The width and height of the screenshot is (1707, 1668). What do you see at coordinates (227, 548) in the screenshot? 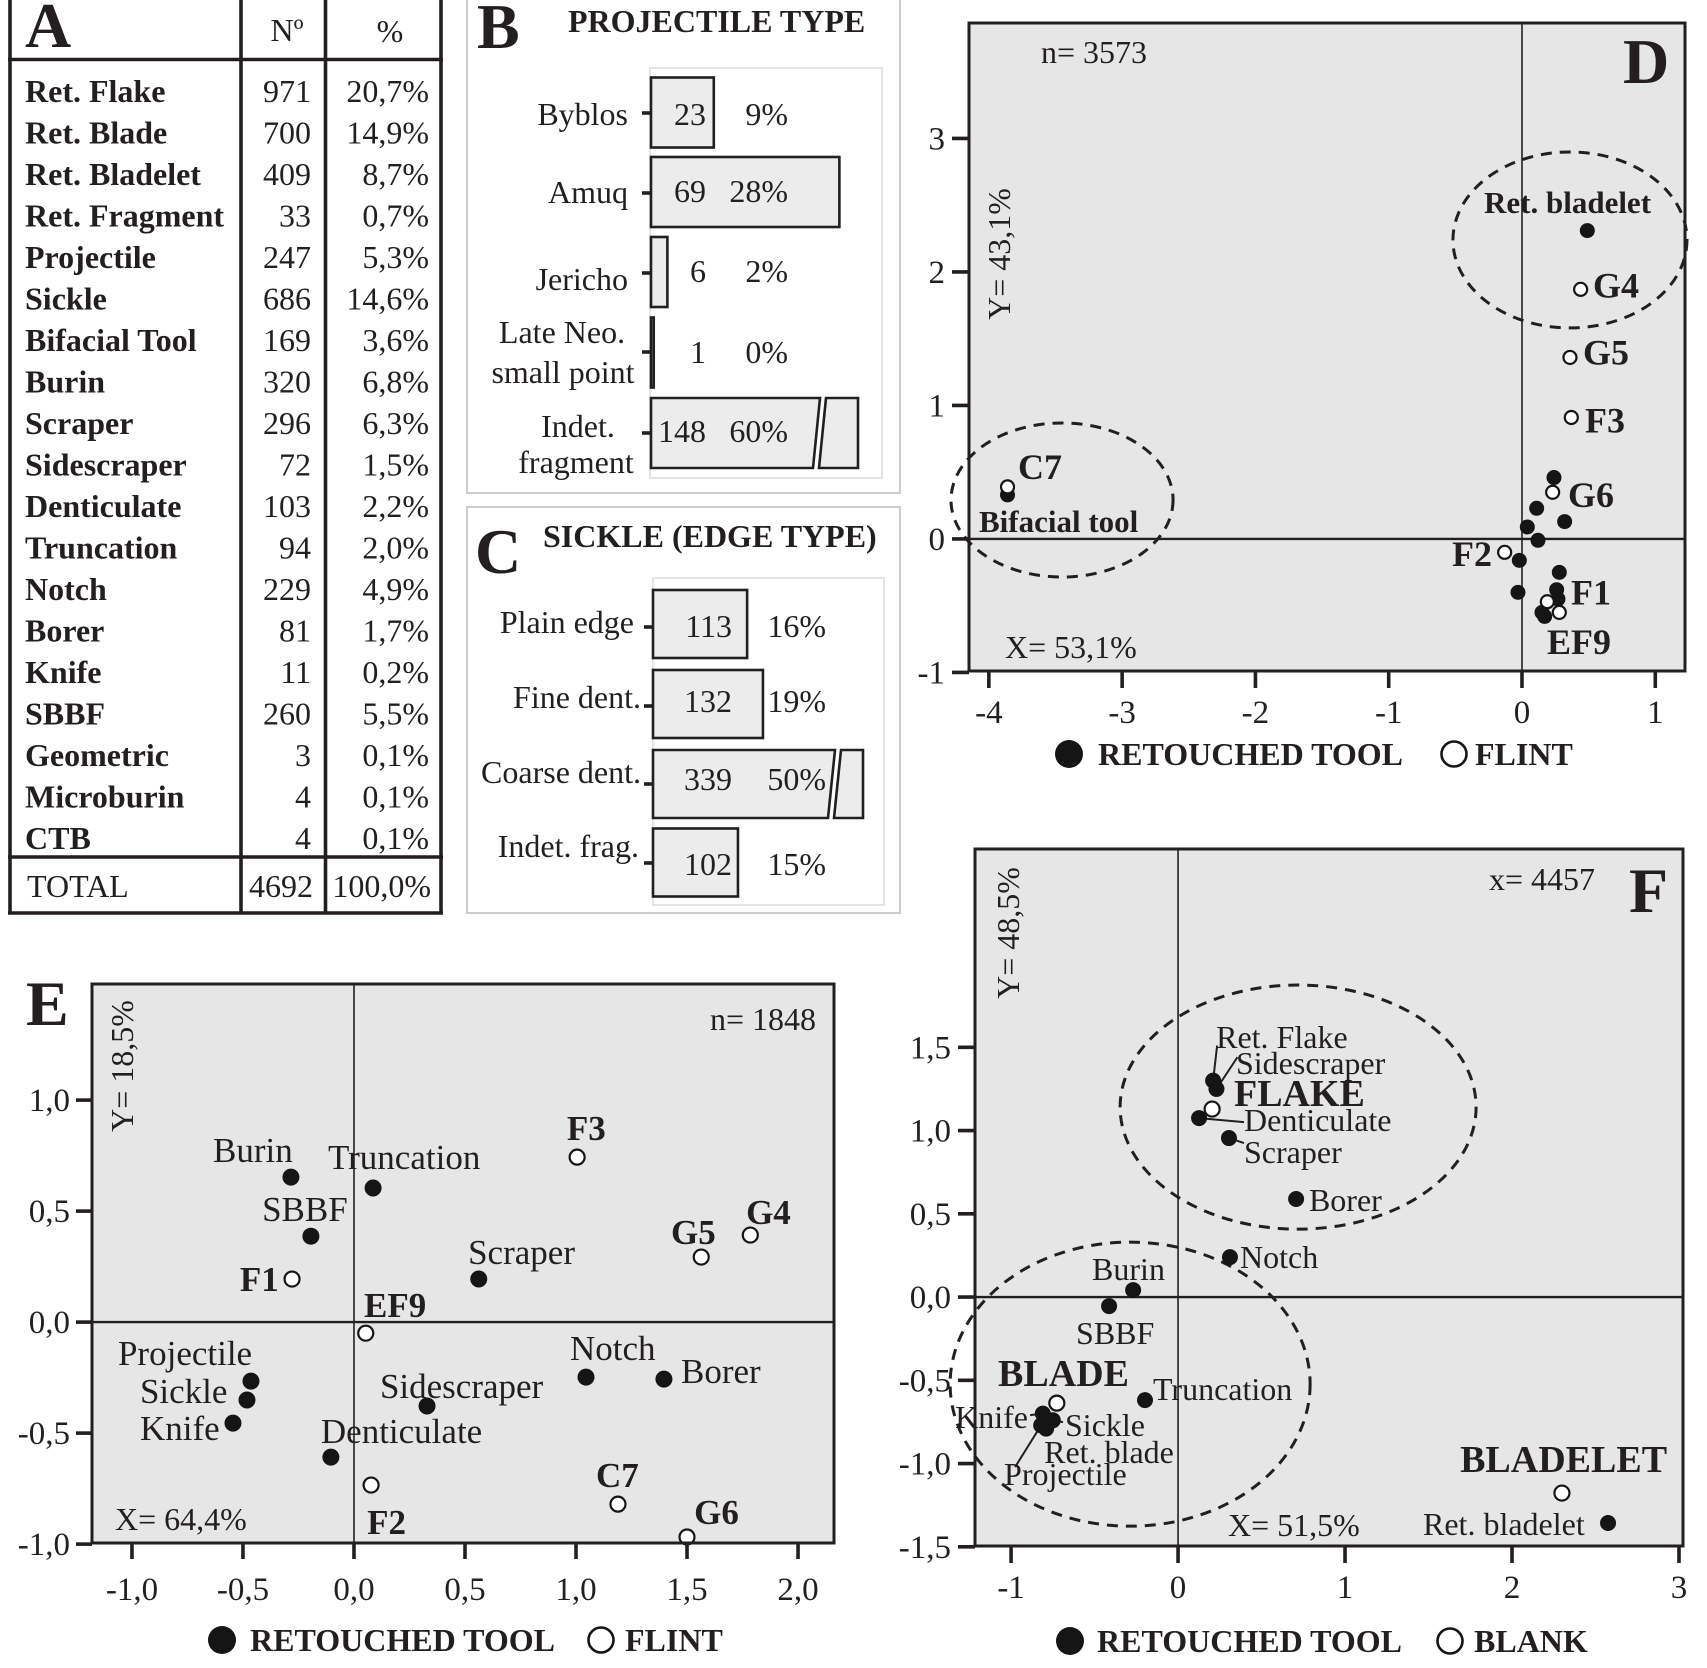
I see `table-row: Truncation 94 2,0%` at bounding box center [227, 548].